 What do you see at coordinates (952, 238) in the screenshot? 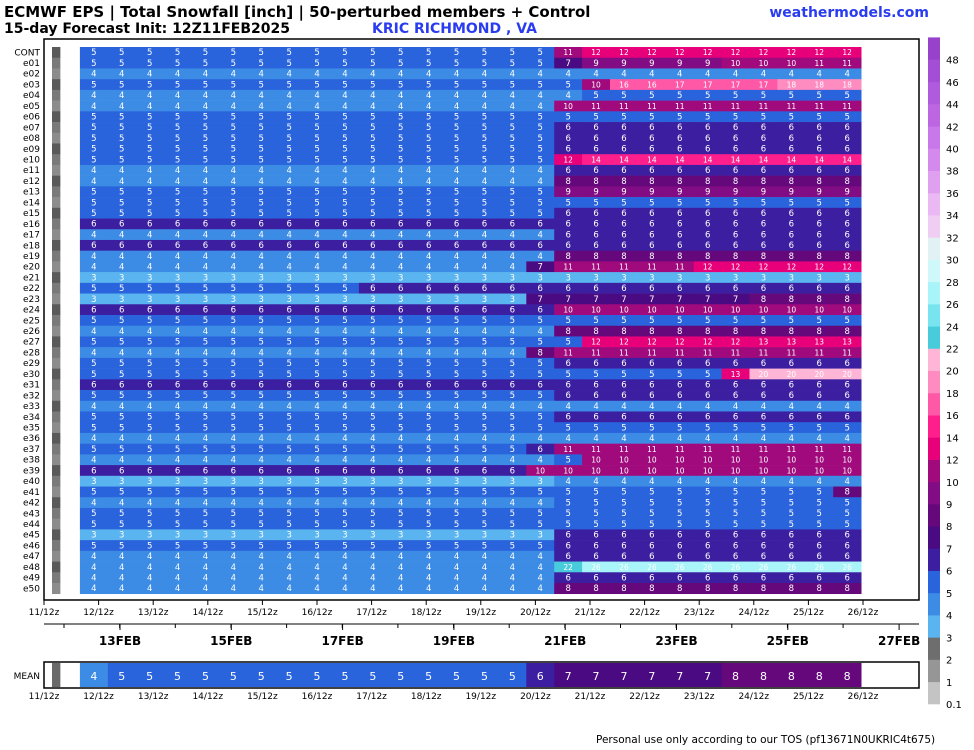
I see `colorbar-label: 32` at bounding box center [952, 238].